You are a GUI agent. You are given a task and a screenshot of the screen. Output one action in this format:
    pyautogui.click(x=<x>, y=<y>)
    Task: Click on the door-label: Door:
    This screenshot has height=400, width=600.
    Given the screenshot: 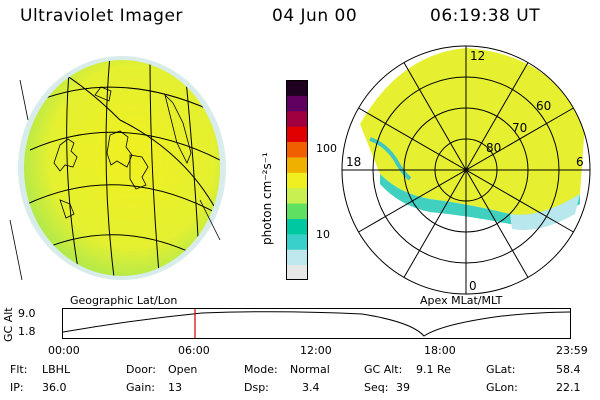 What is the action you would take?
    pyautogui.click(x=141, y=369)
    